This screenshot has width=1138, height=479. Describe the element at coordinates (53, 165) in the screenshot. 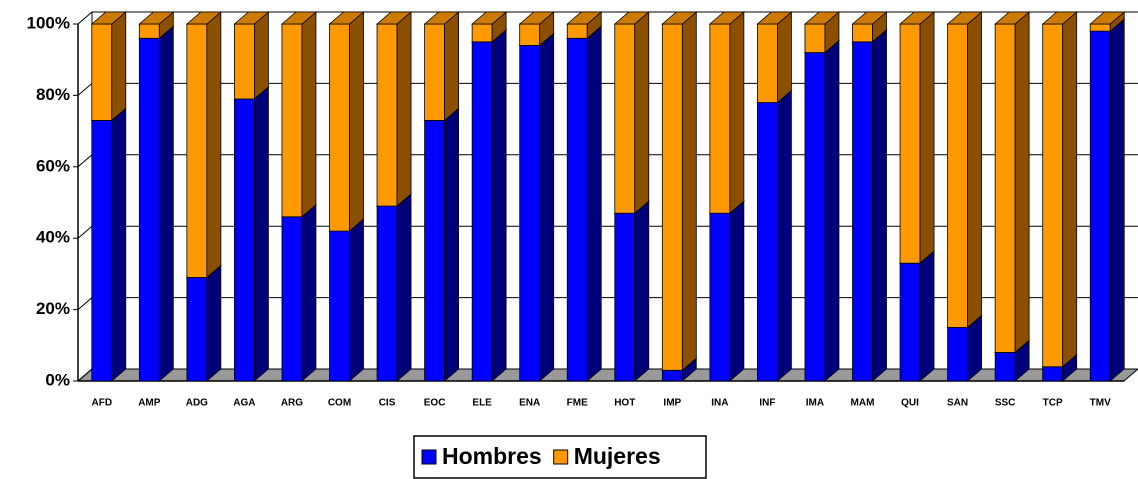

I see `y-tick-label: 60%` at that location.